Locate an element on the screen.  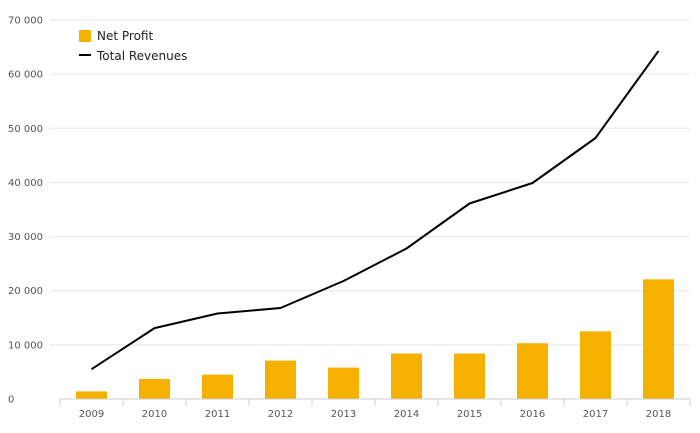
x-tick-label: 2015 is located at coordinates (469, 414).